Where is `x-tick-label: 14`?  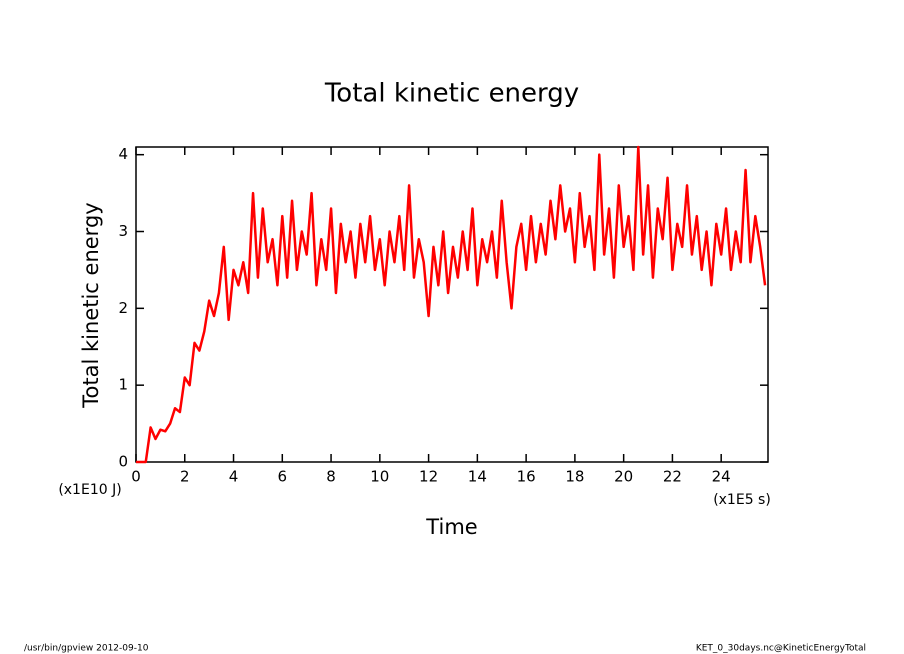 x-tick-label: 14 is located at coordinates (477, 477).